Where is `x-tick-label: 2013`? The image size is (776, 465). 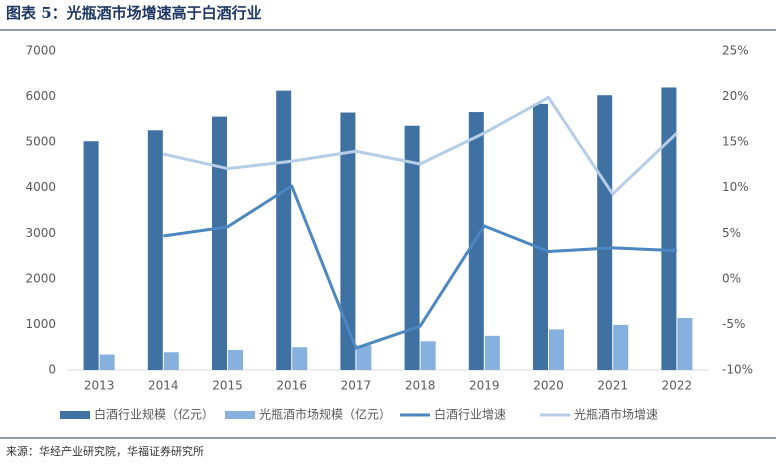
x-tick-label: 2013 is located at coordinates (99, 386).